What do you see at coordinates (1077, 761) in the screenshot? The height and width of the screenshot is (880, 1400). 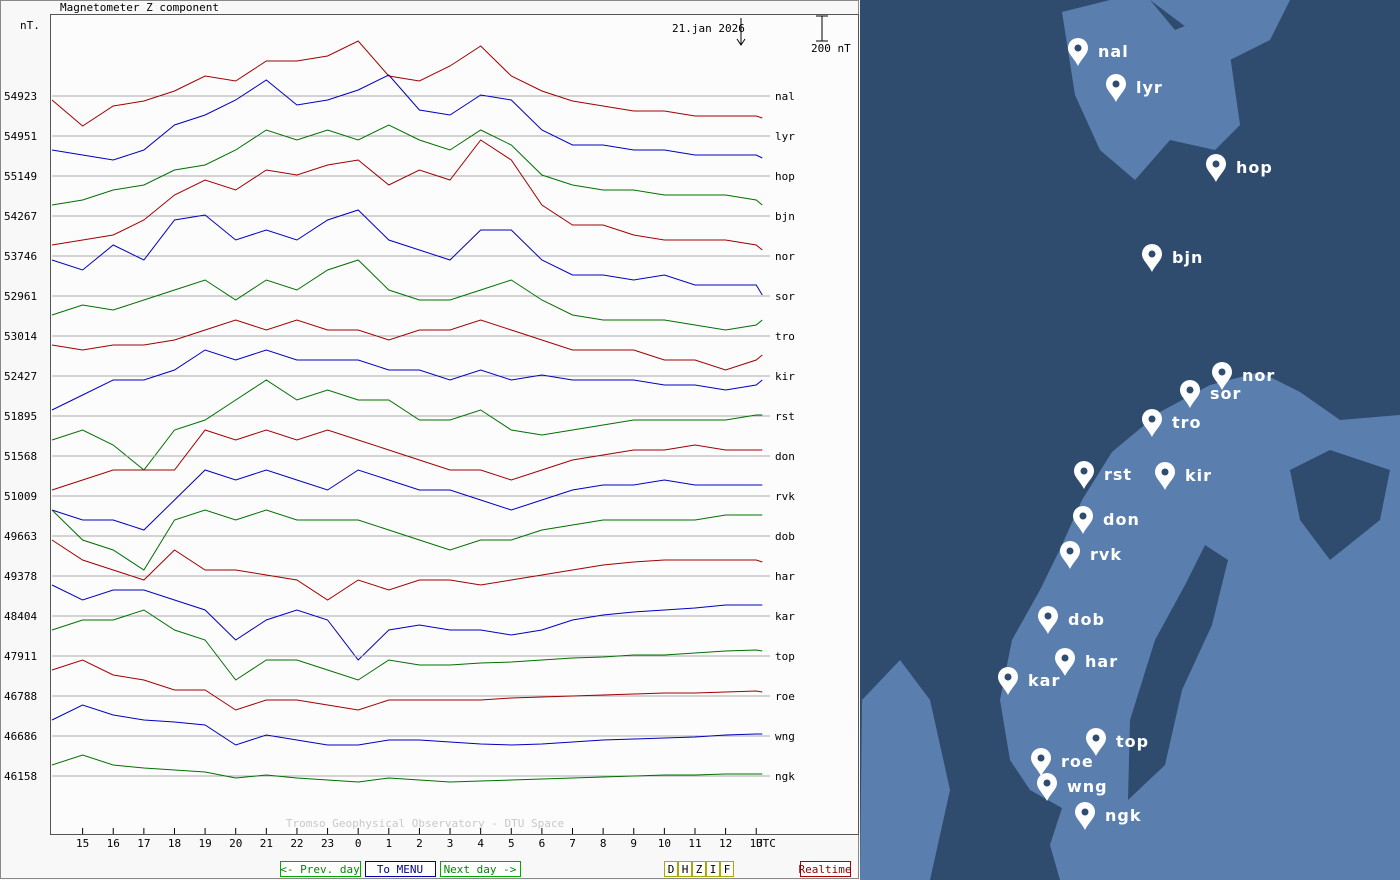 I see `station-name: roe` at bounding box center [1077, 761].